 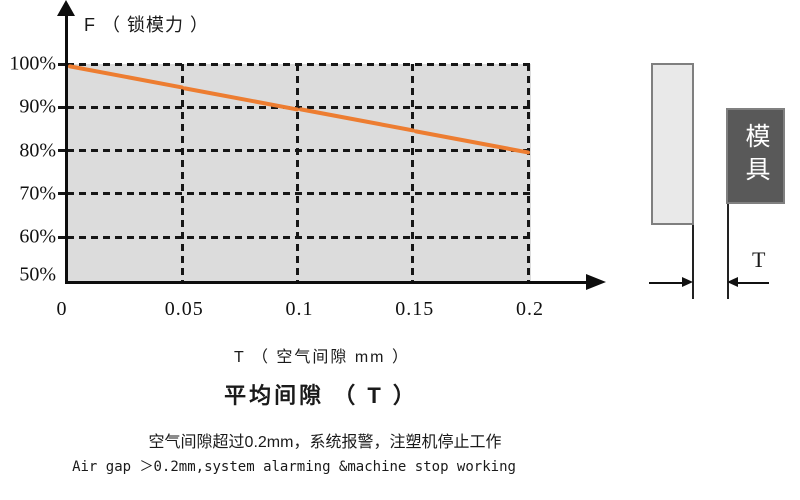 I want to click on x-tick-label: 0.05, so click(x=184, y=309).